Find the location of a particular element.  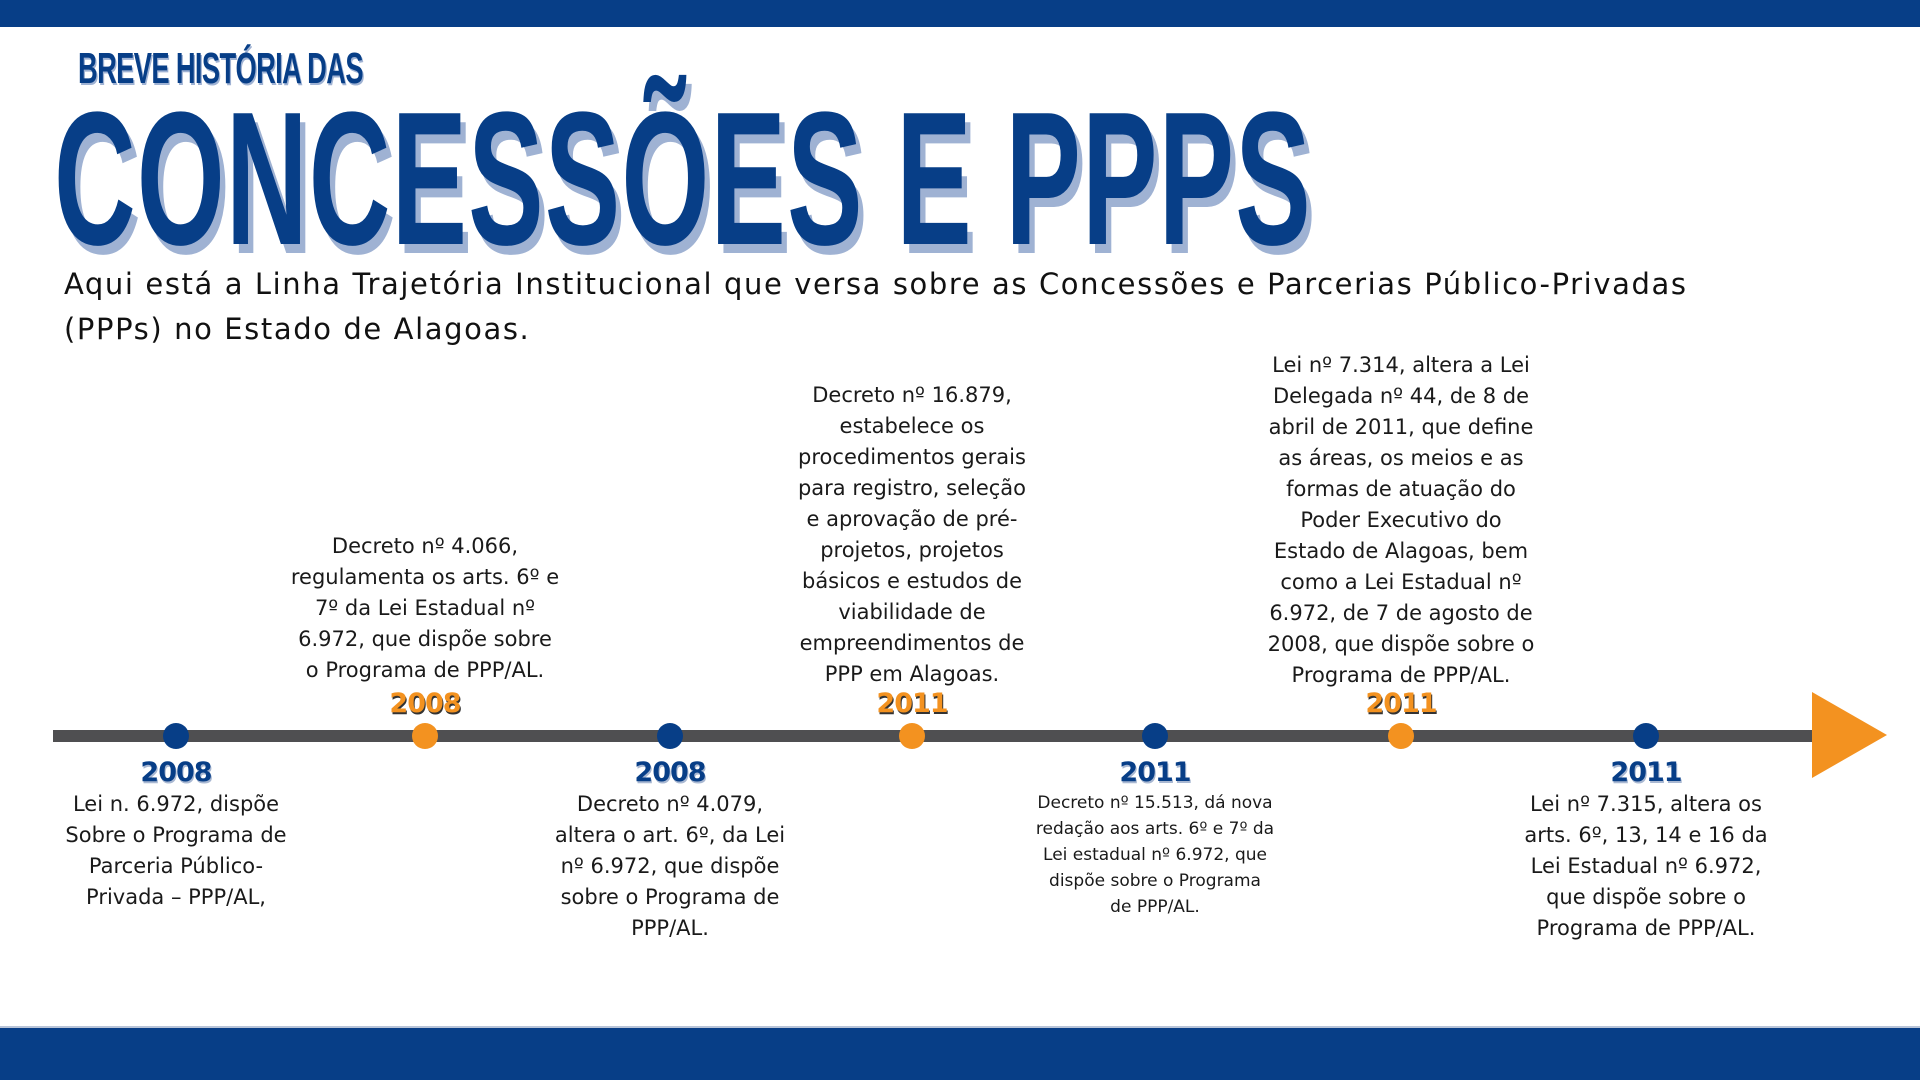

description-line: nº 6.972, que dispõe is located at coordinates (670, 866).